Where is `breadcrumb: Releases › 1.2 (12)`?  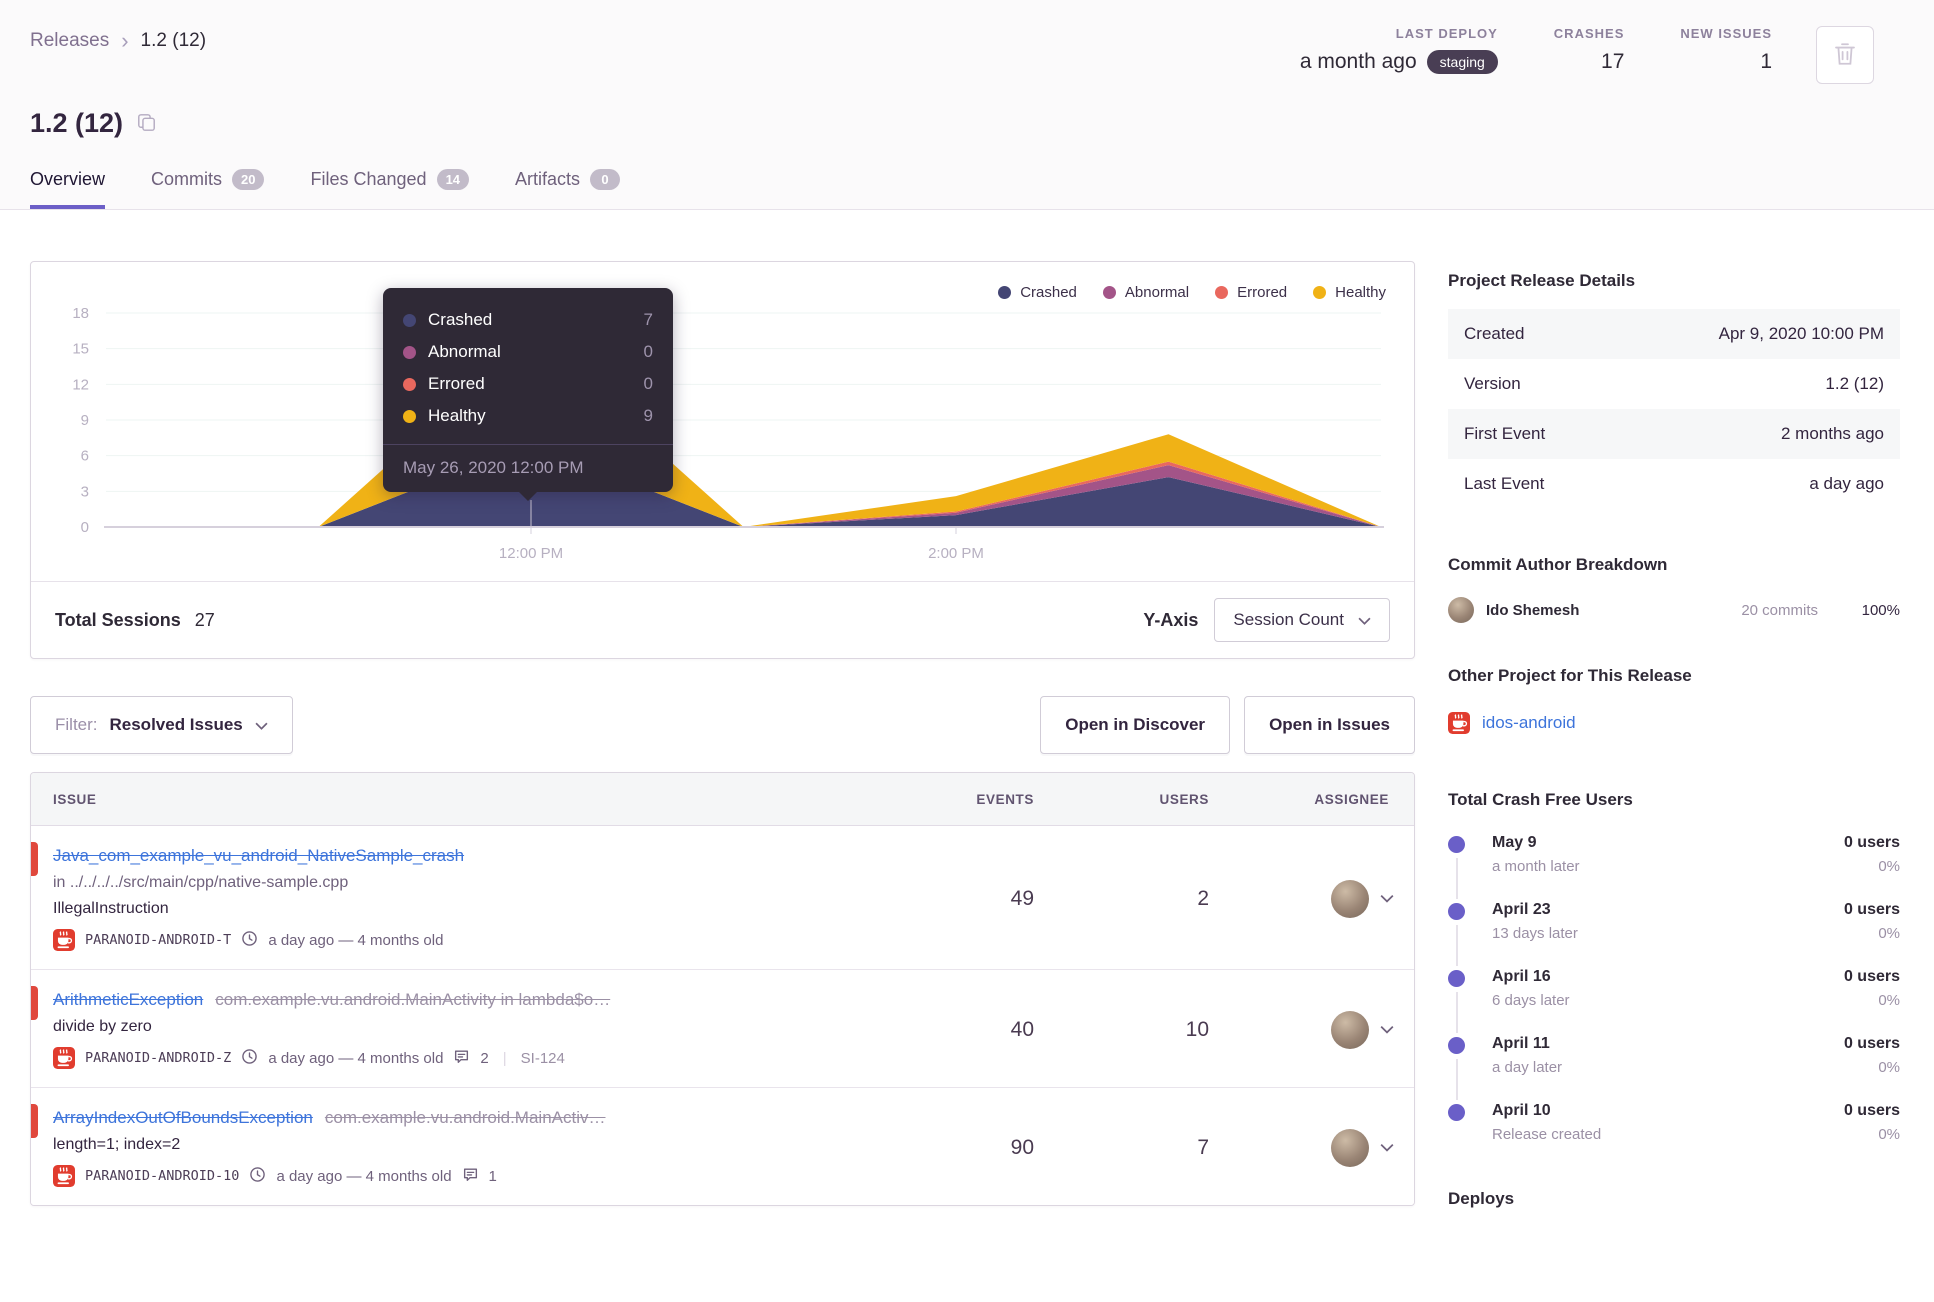 breadcrumb: Releases › 1.2 (12) is located at coordinates (118, 39).